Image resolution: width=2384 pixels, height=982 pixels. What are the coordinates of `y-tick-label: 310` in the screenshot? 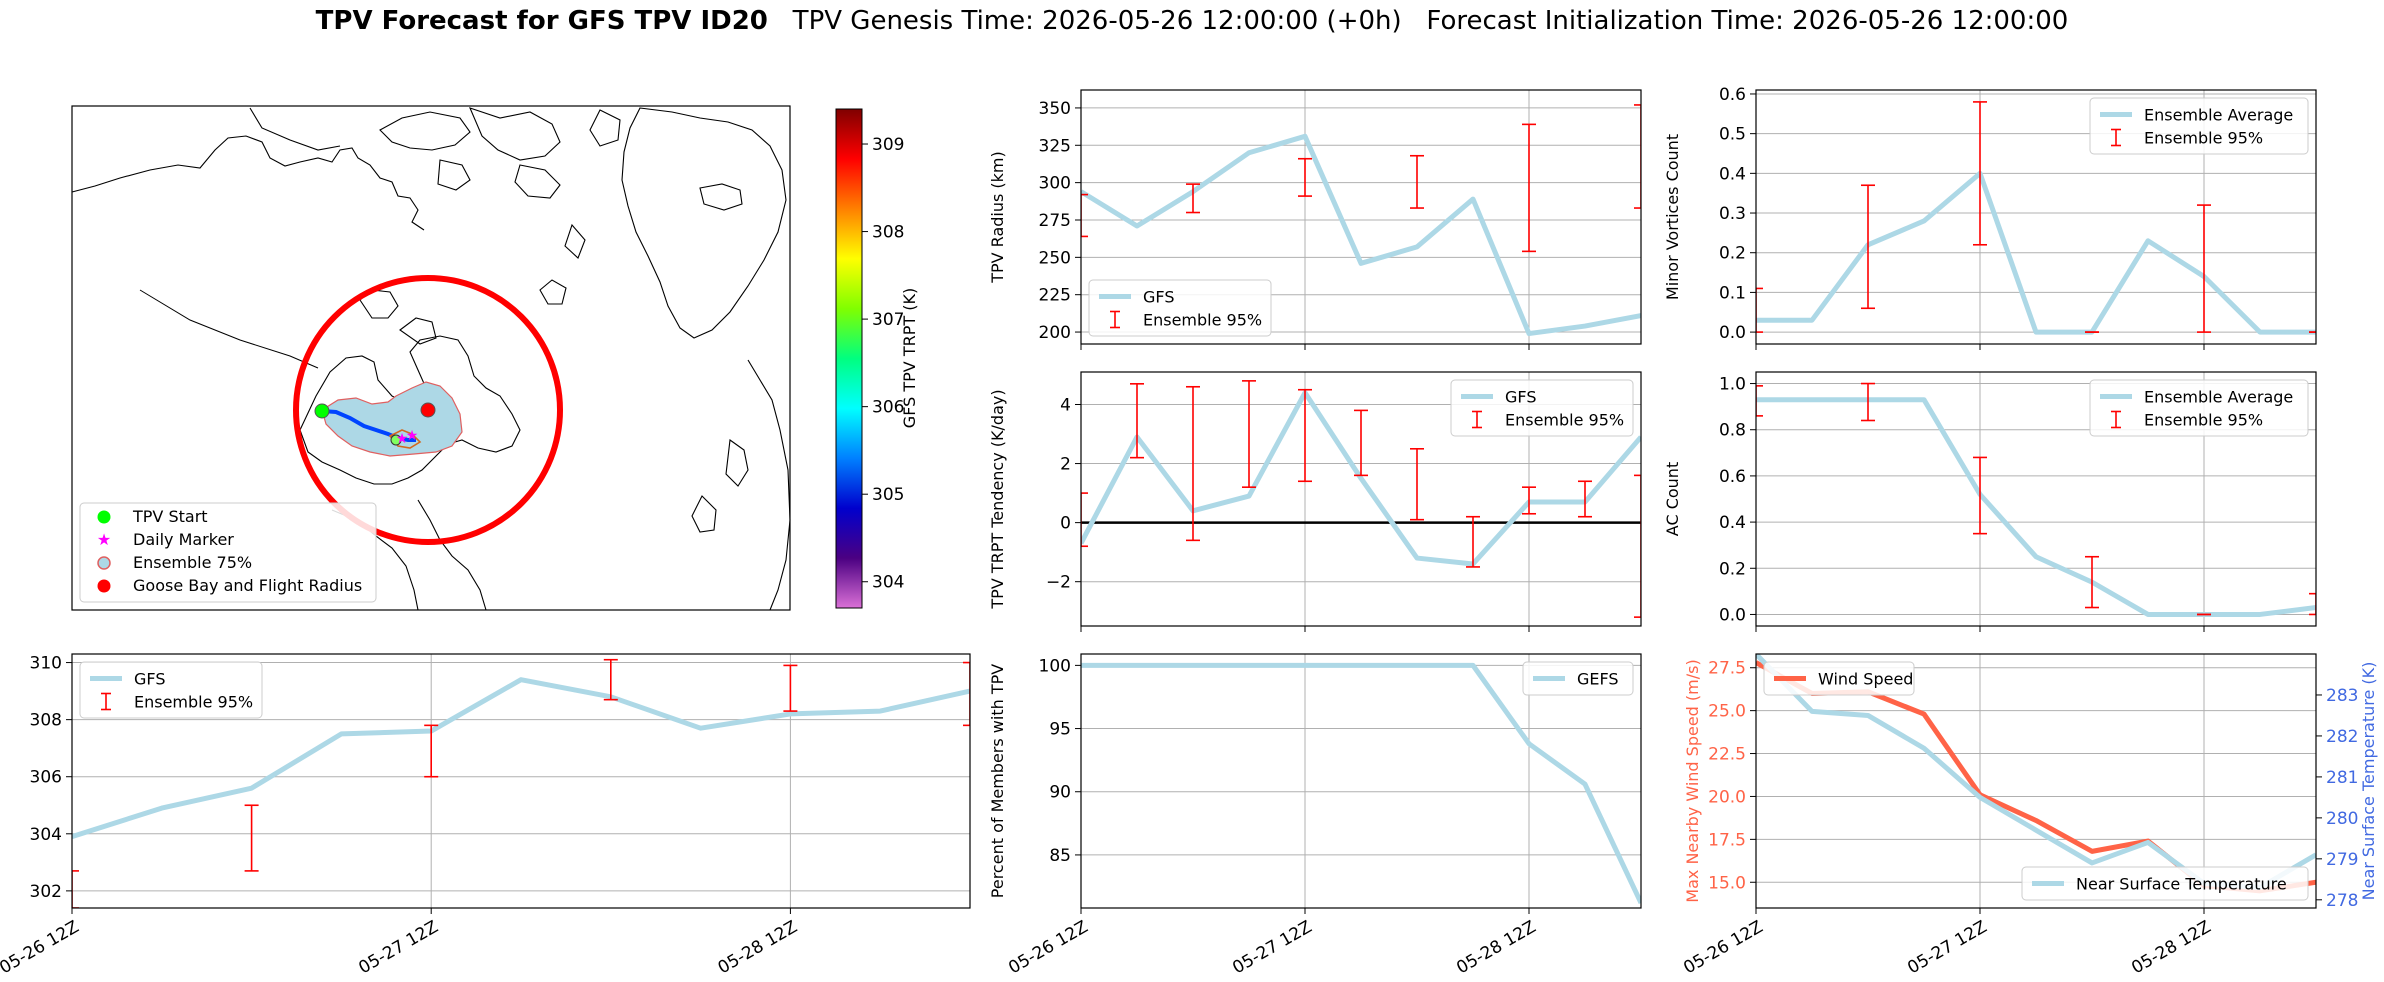 It's located at (46, 664).